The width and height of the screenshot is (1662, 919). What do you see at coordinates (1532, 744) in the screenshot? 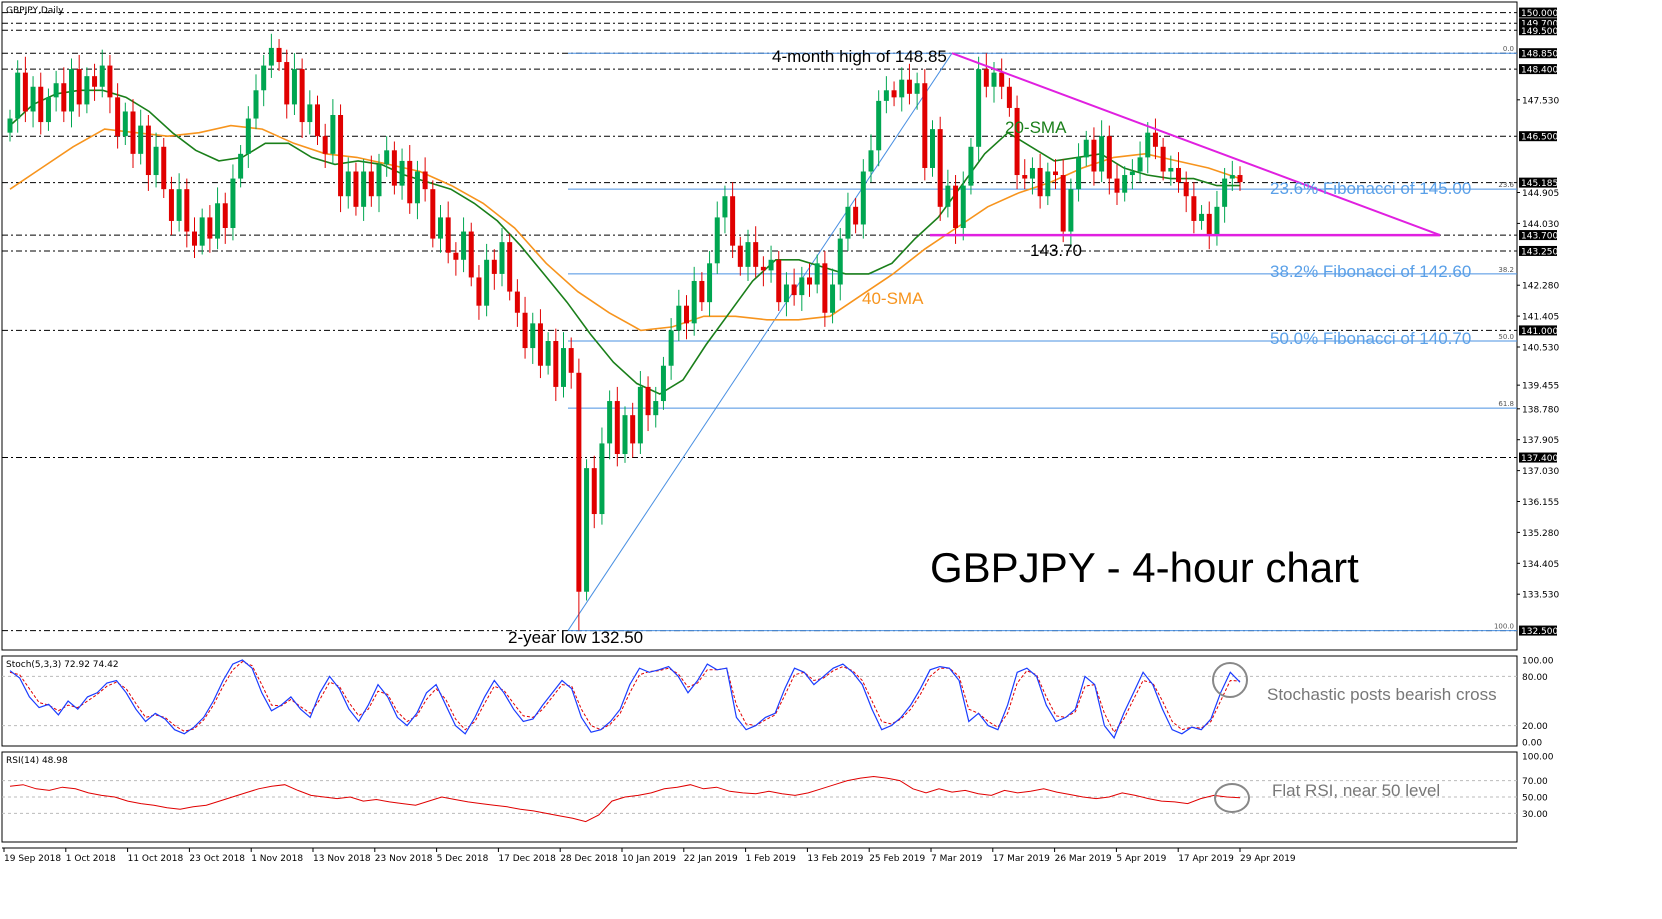
I see `osc-tick-label: 0.00` at bounding box center [1532, 744].